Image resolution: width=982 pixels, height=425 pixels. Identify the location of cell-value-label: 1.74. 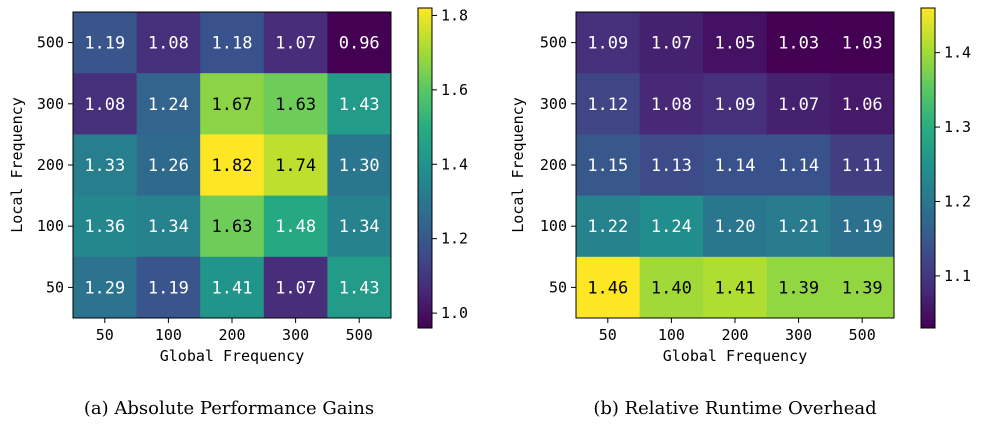
(295, 166).